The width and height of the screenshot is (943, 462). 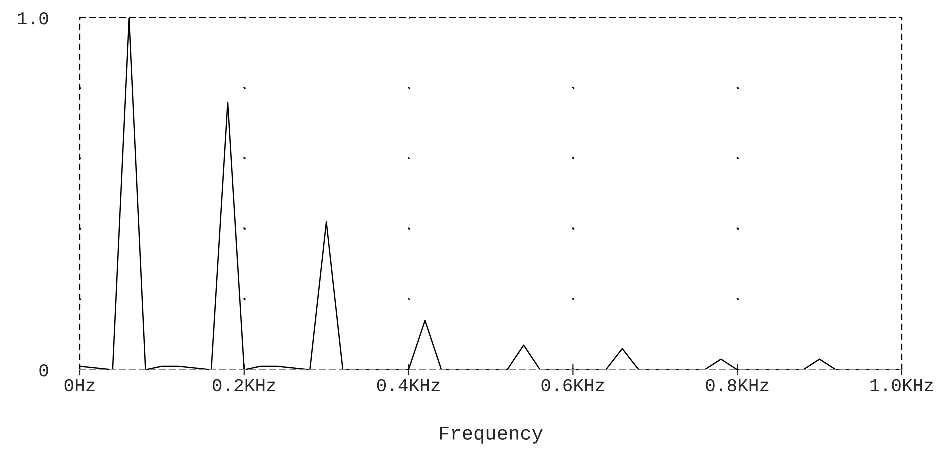 I want to click on x-tick-label: 0.6KHz, so click(x=573, y=385).